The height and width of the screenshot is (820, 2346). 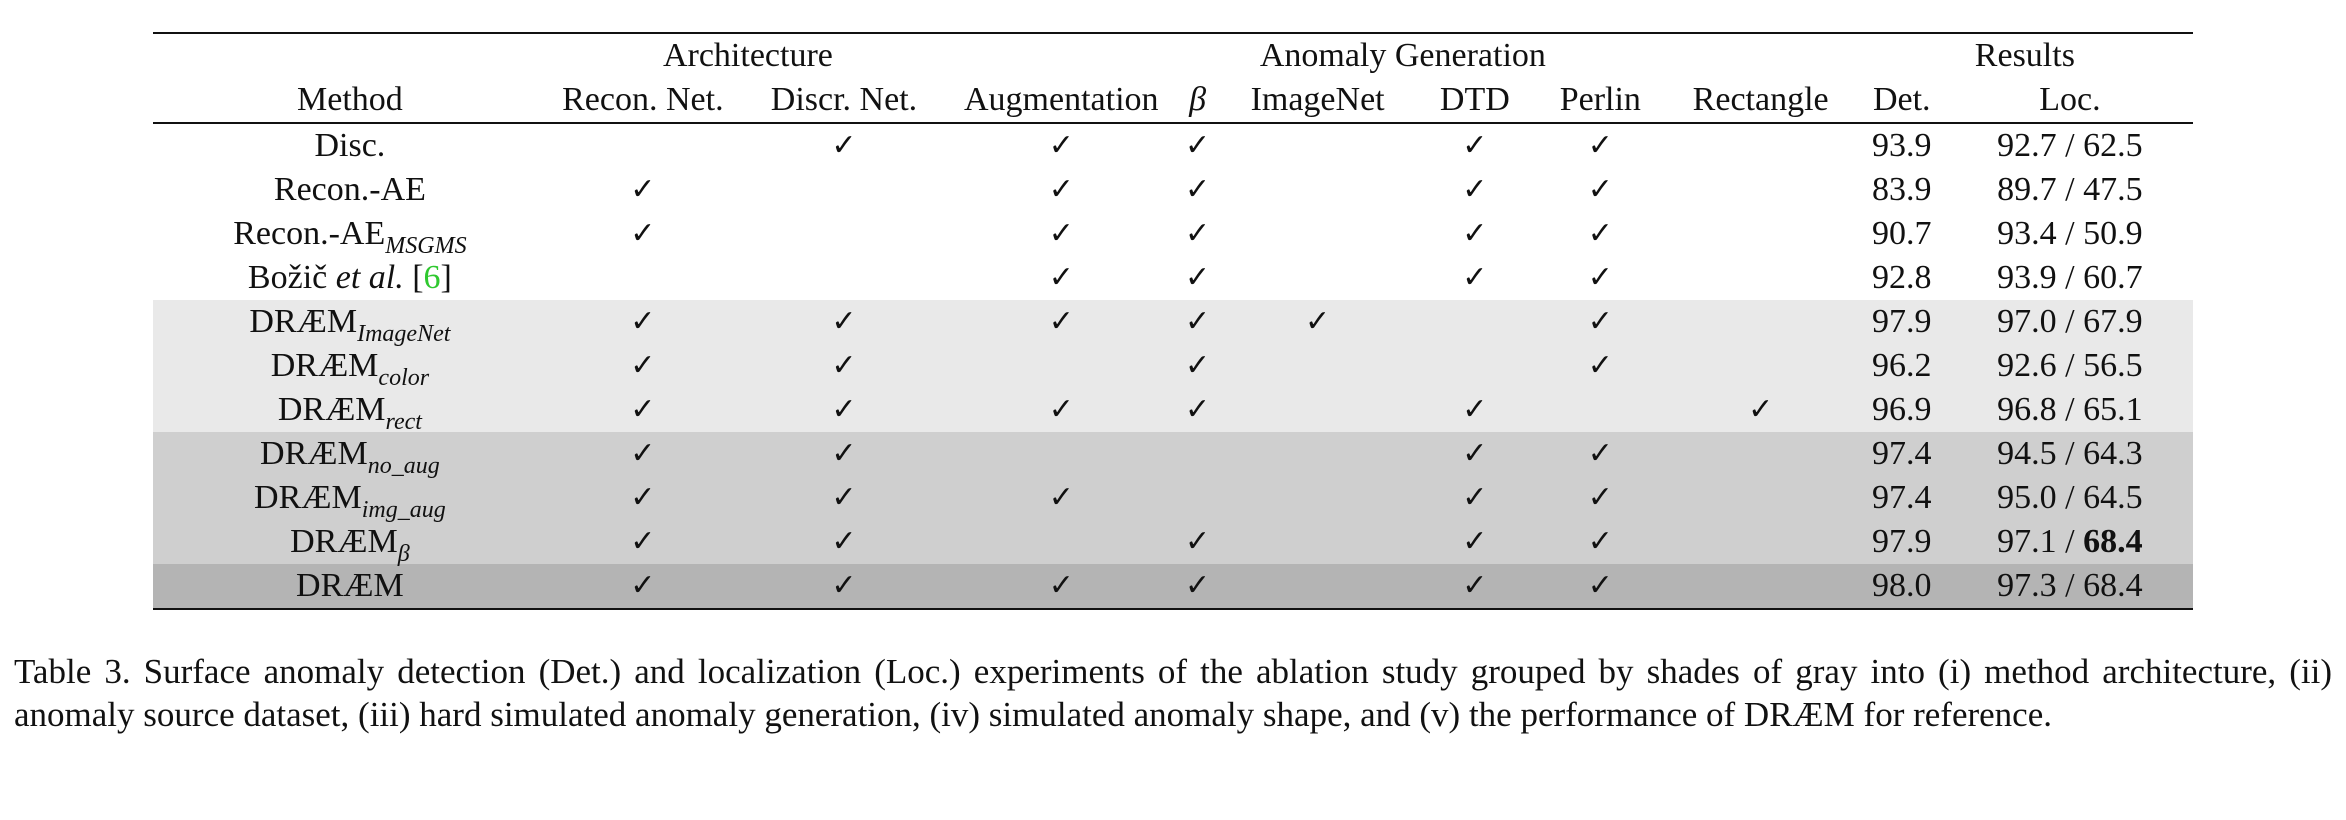 I want to click on det-value: 93.9, so click(x=1901, y=145).